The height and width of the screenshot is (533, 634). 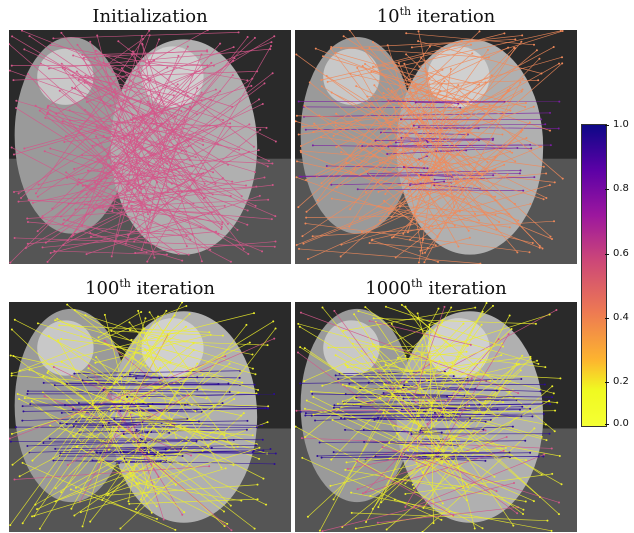 What do you see at coordinates (388, 16) in the screenshot?
I see `panel-title-number: 10` at bounding box center [388, 16].